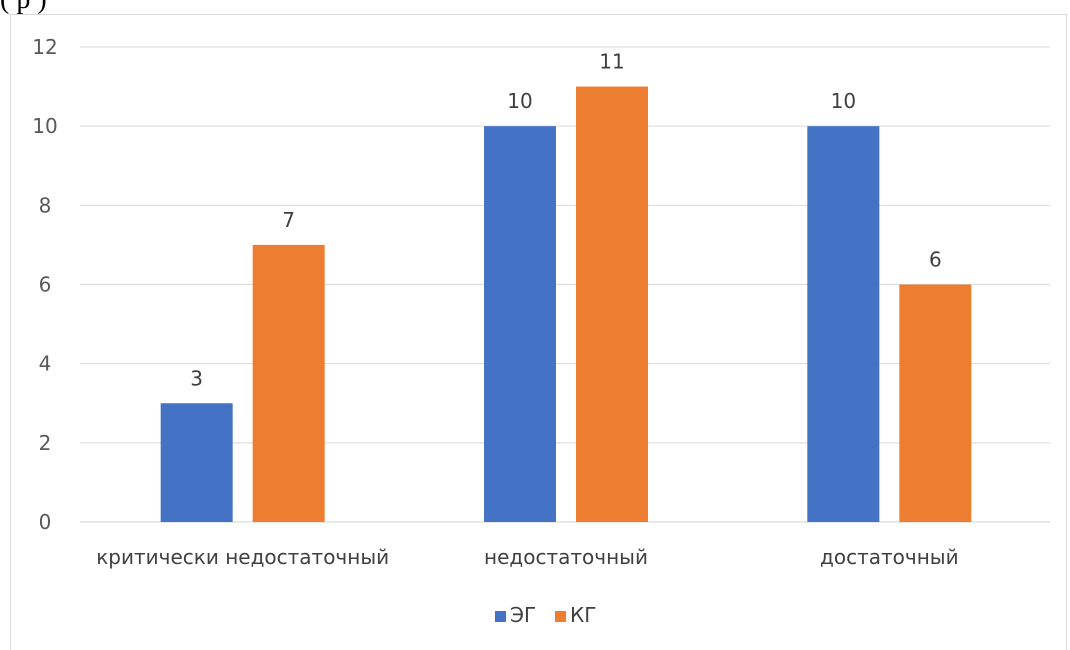  What do you see at coordinates (45, 522) in the screenshot?
I see `y-tick-label: 0` at bounding box center [45, 522].